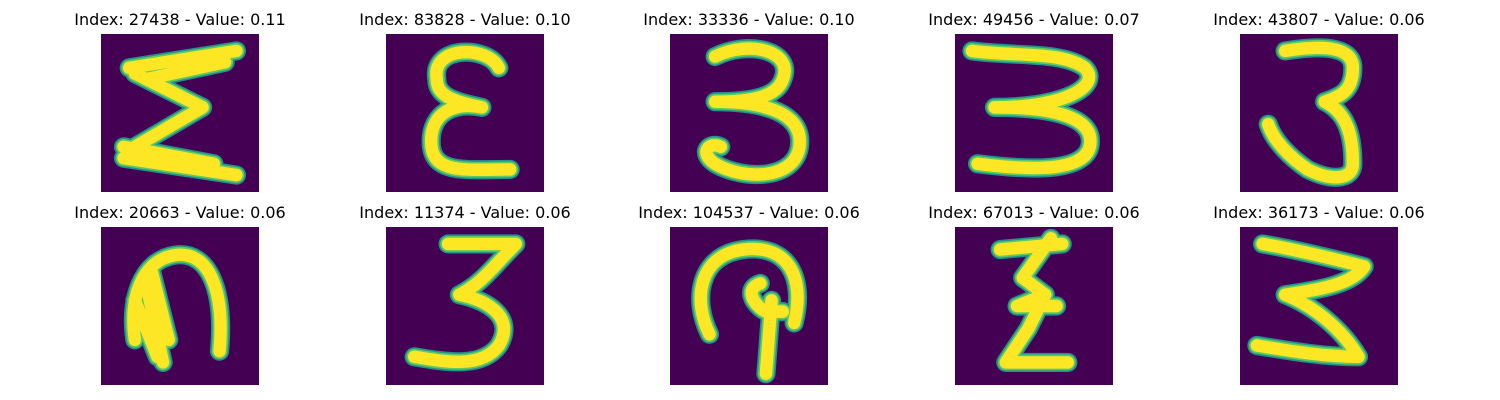  Describe the element at coordinates (180, 212) in the screenshot. I see `panel-title: Index: 20663 - Value: 0.06` at that location.